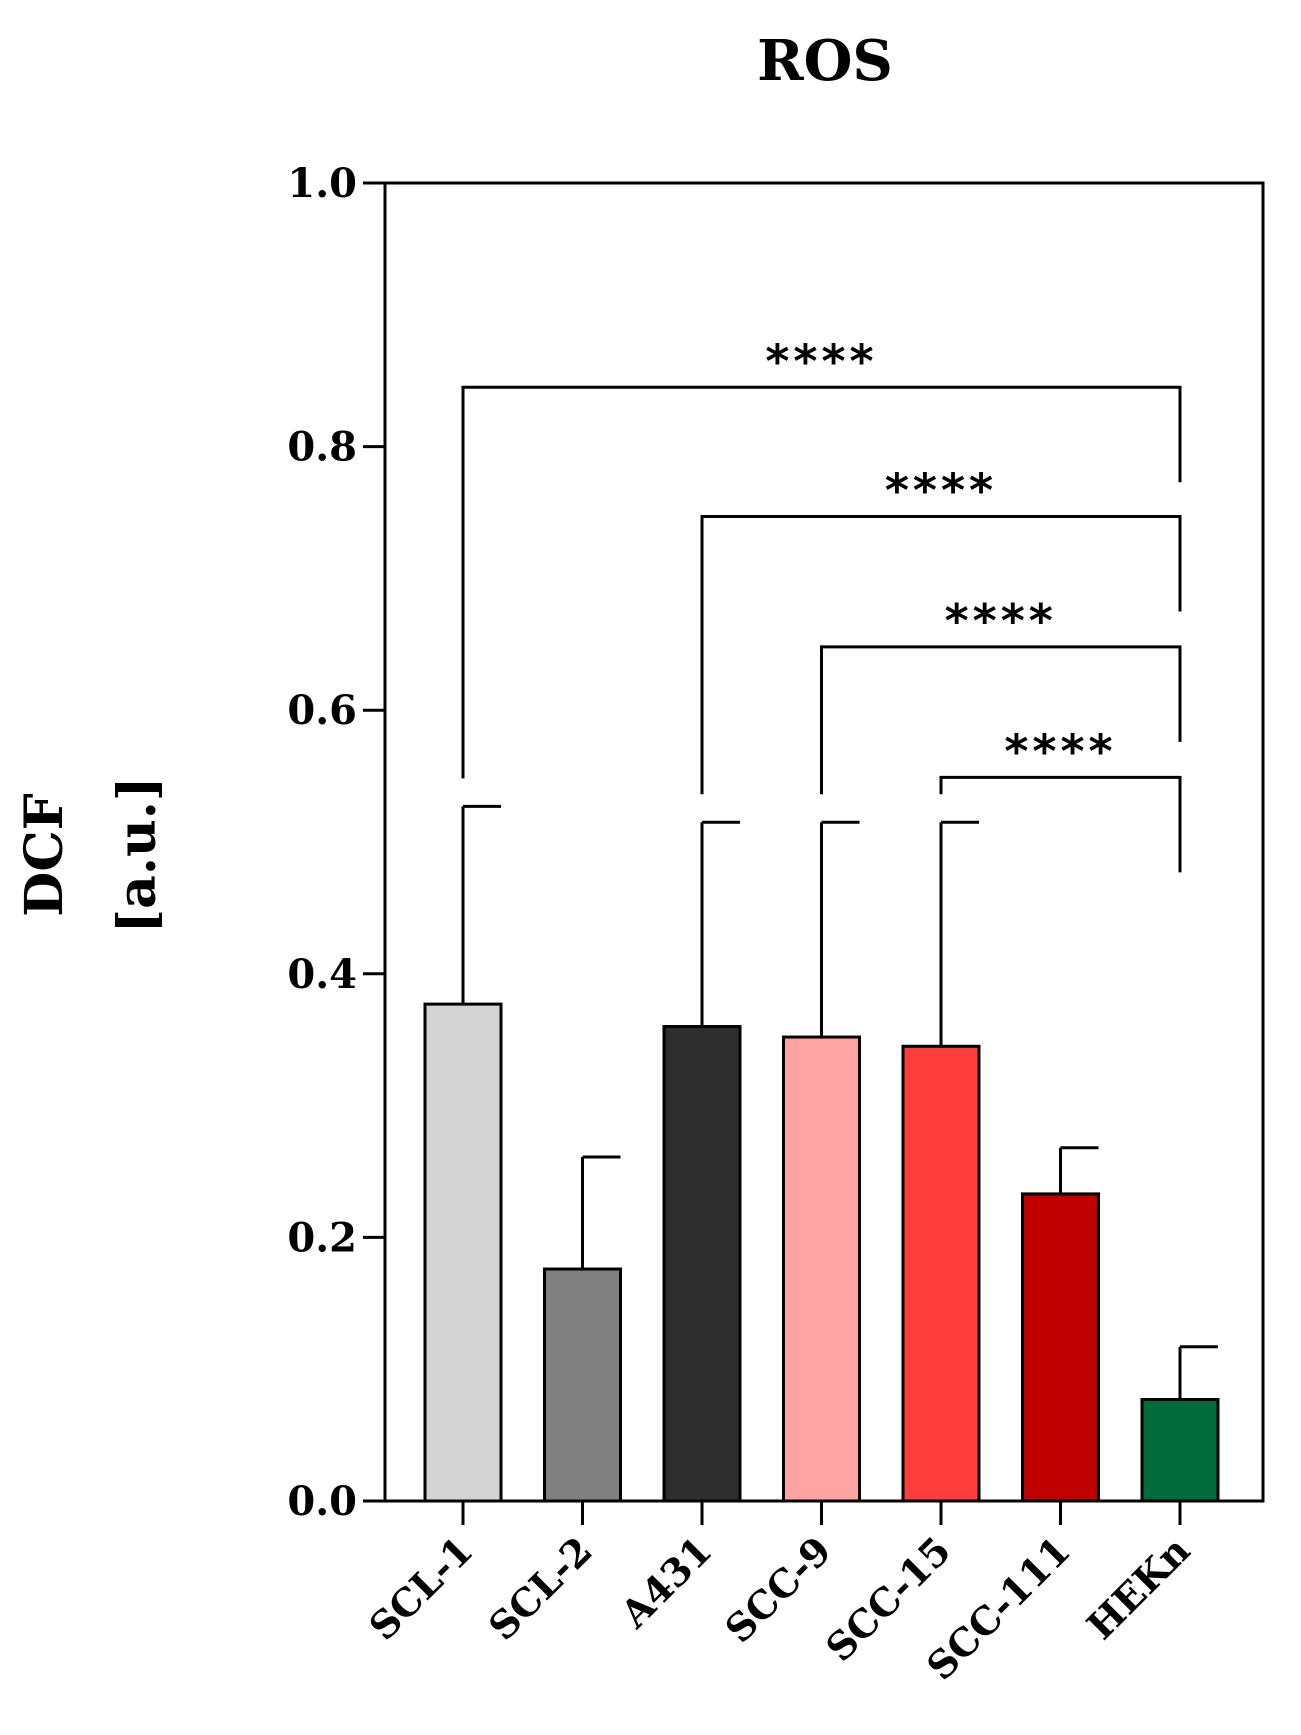 The width and height of the screenshot is (1301, 1735). I want to click on y-axis-label-line2: [a.u.], so click(137, 855).